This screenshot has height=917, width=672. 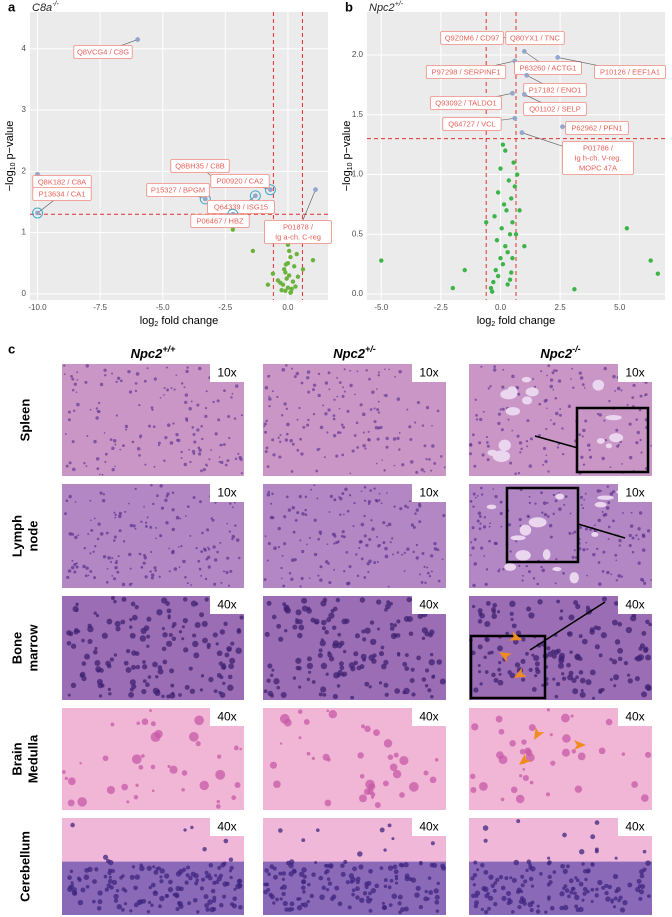 I want to click on inset-connector, so click(x=567, y=626).